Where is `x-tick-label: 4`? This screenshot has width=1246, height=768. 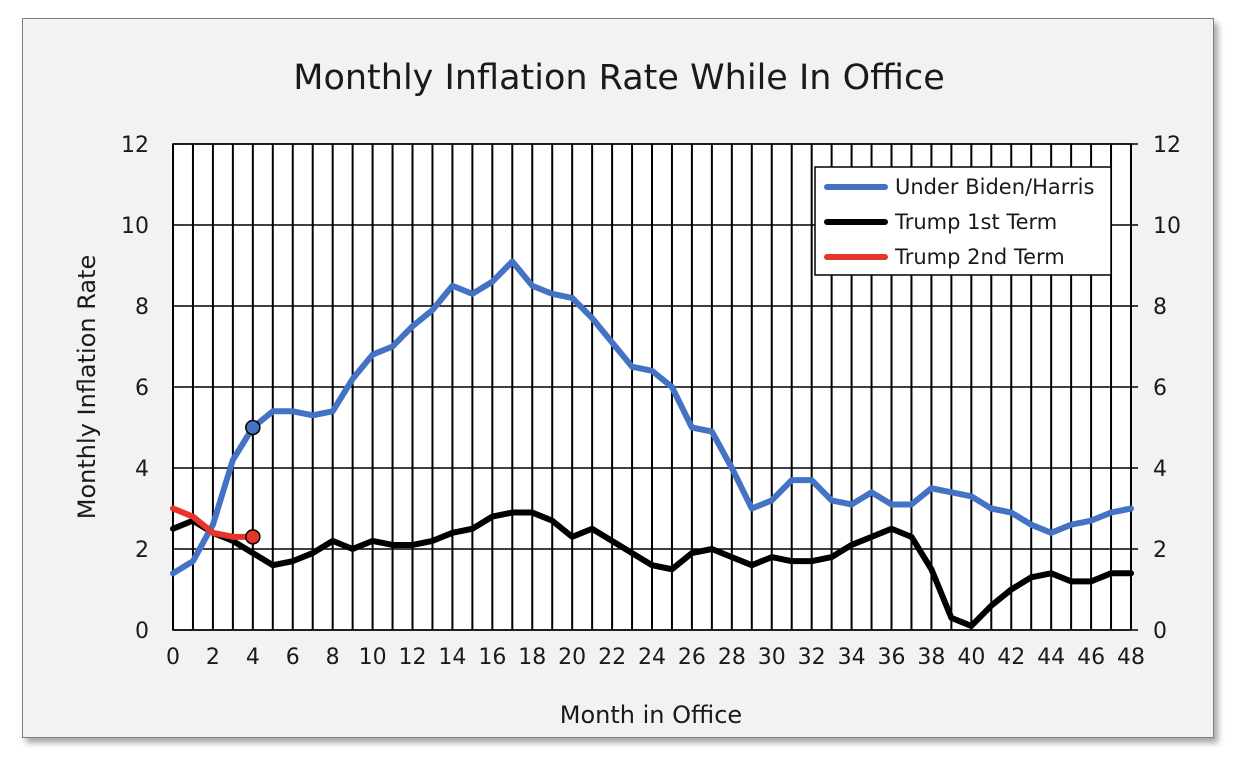 x-tick-label: 4 is located at coordinates (253, 657).